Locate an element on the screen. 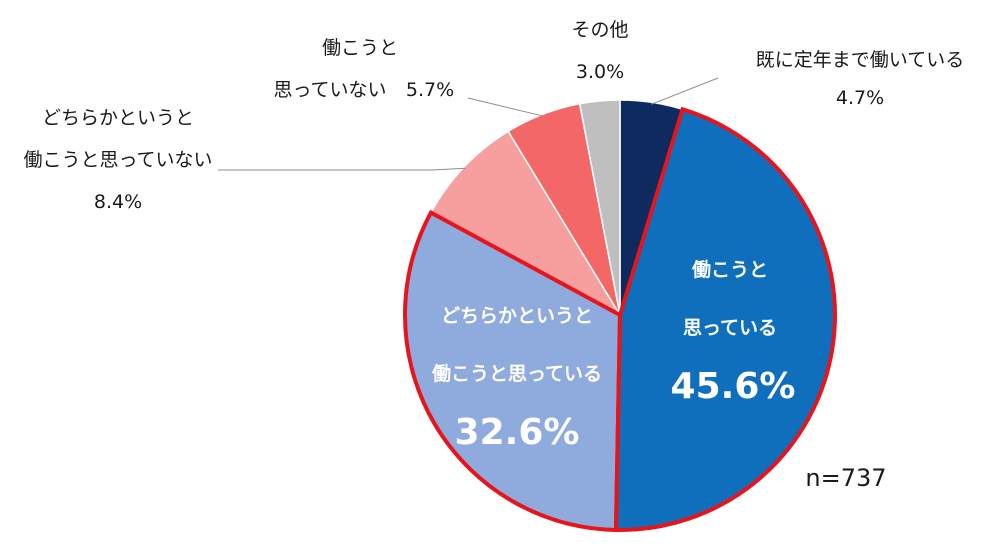 Image resolution: width=993 pixels, height=556 pixels. label-rather-wont-work: どちらかというと 働こうと思っていない 8.4% is located at coordinates (117, 160).